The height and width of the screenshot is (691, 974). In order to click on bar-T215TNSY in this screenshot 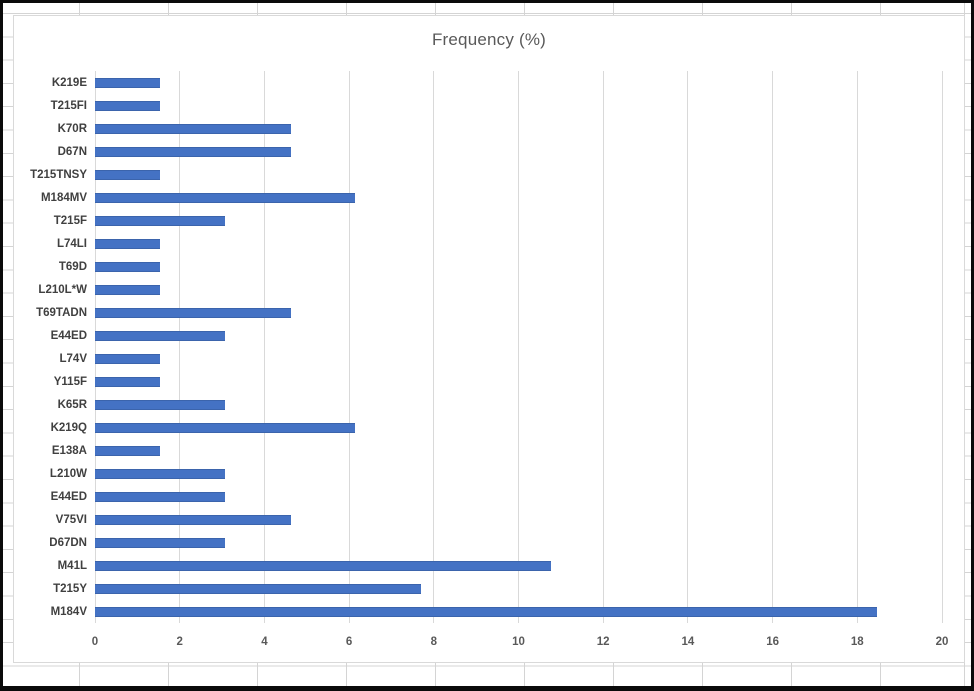, I will do `click(128, 174)`.